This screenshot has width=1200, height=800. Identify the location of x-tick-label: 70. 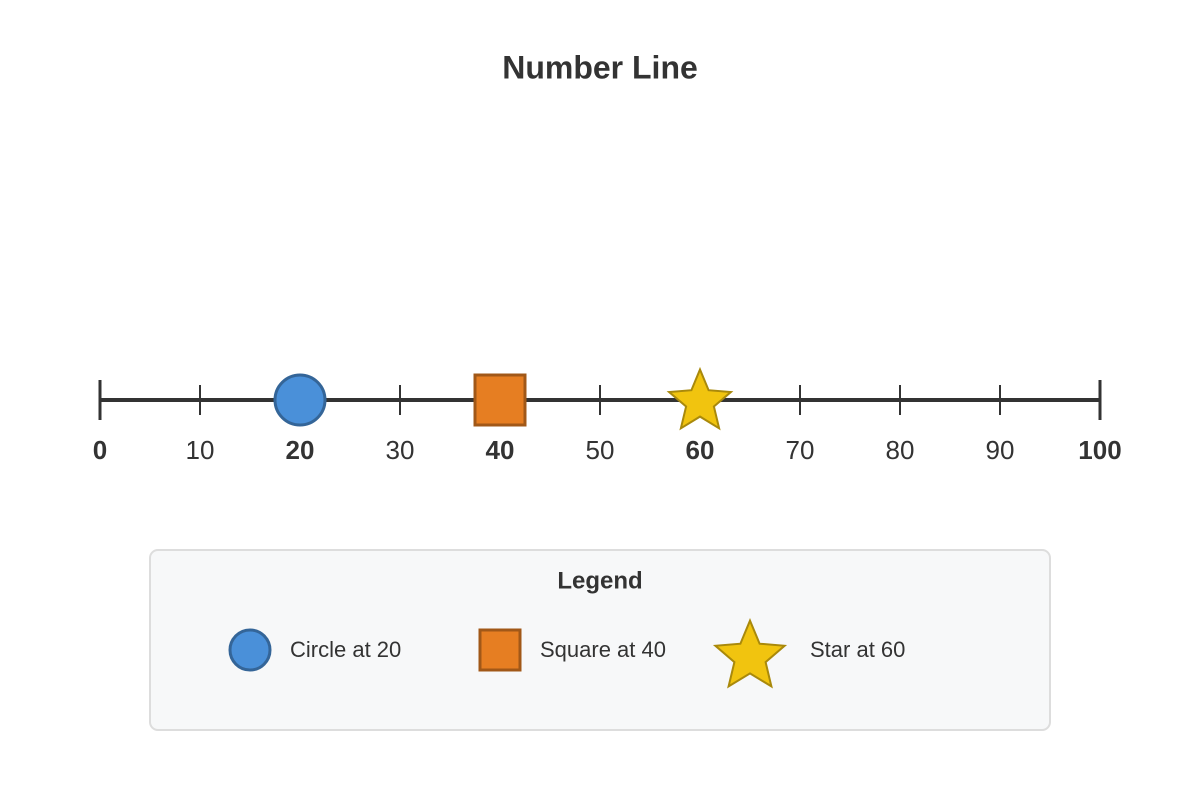
(800, 450).